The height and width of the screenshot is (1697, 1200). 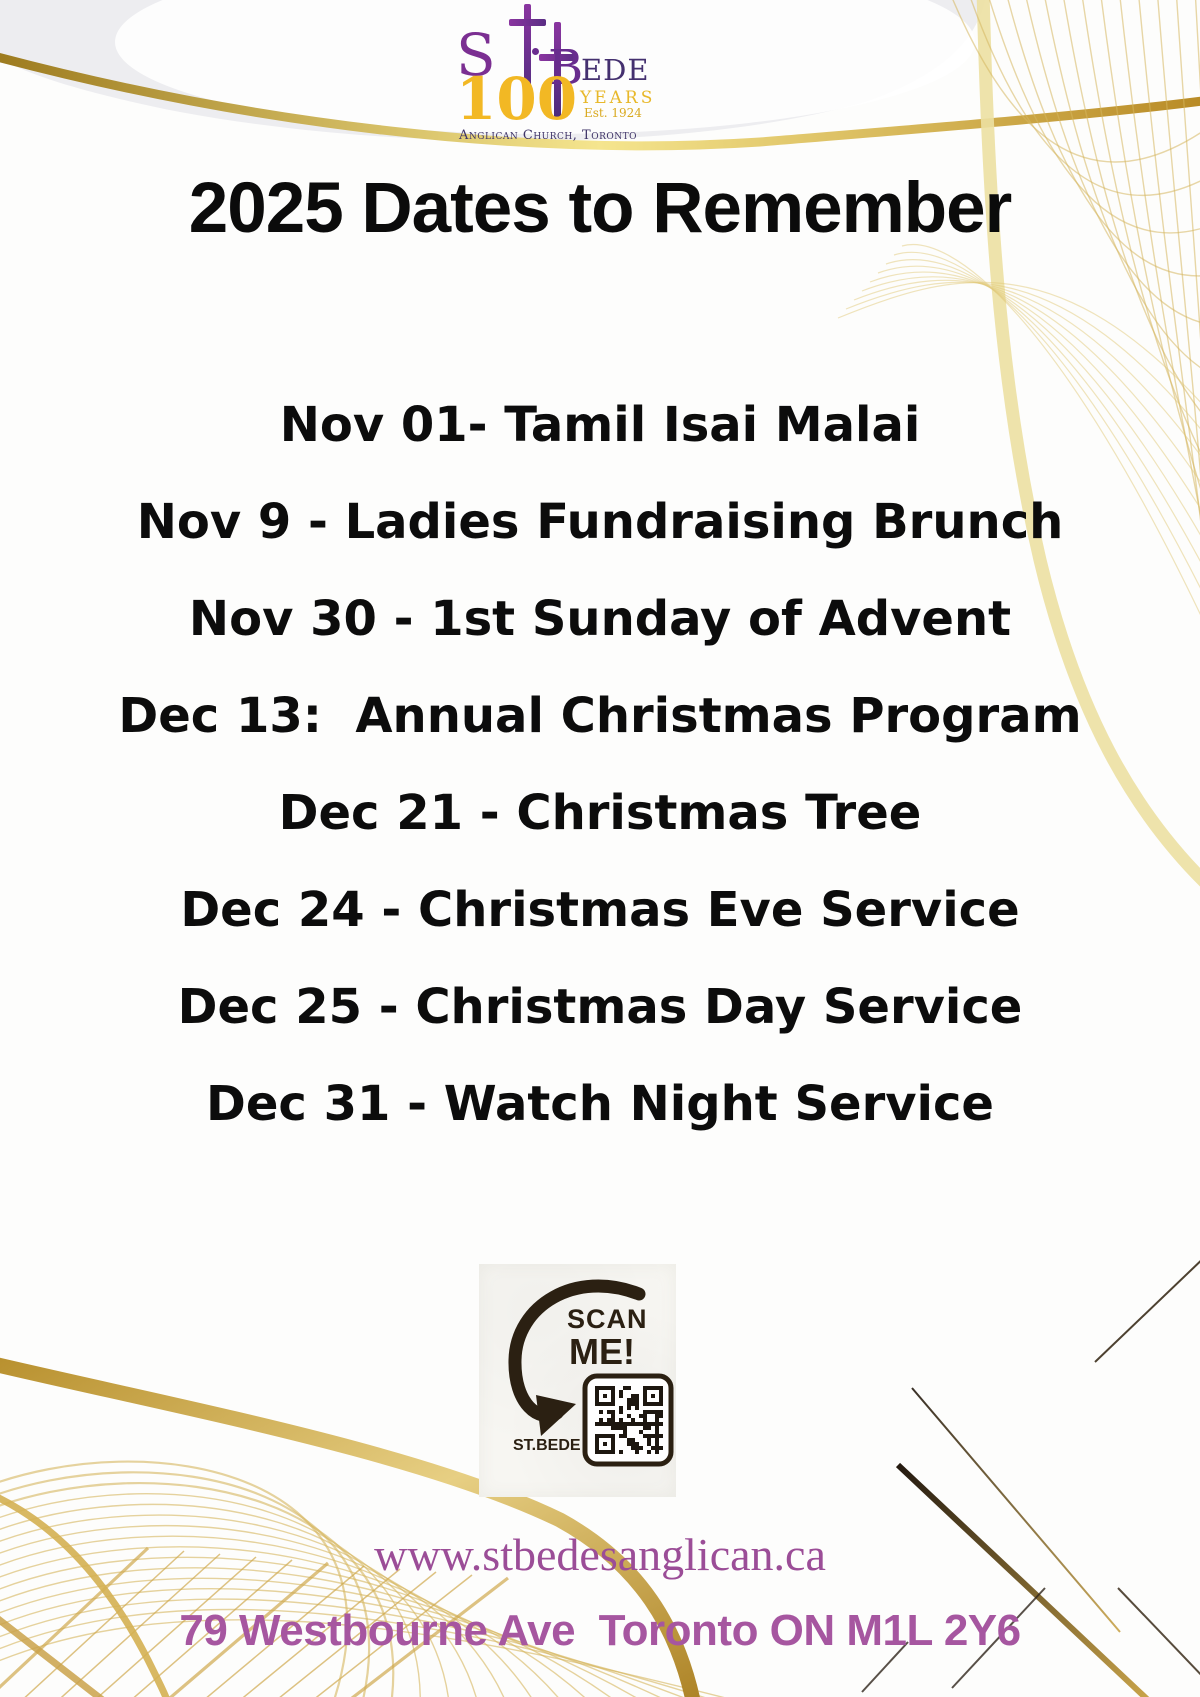 I want to click on event-item: Nov 9 - Ladies Fundraising Brunch, so click(x=600, y=522).